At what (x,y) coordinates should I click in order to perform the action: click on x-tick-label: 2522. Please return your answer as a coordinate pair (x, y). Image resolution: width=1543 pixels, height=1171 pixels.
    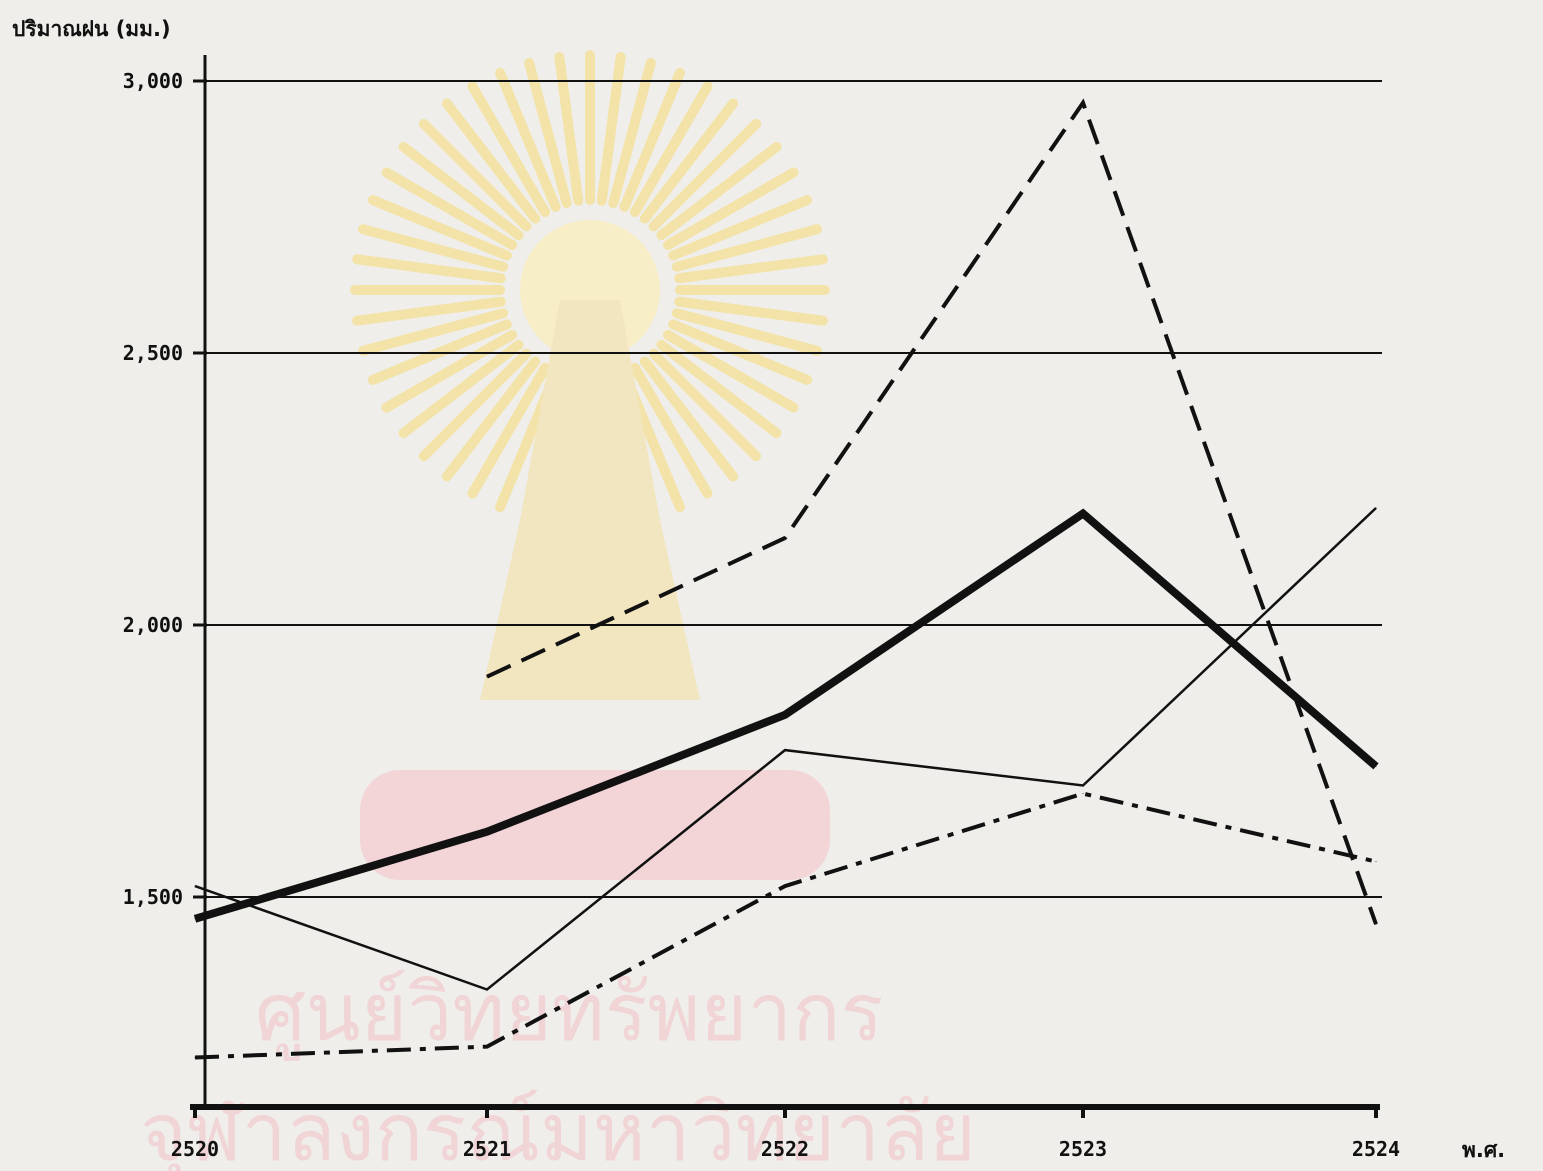
    Looking at the image, I should click on (785, 1149).